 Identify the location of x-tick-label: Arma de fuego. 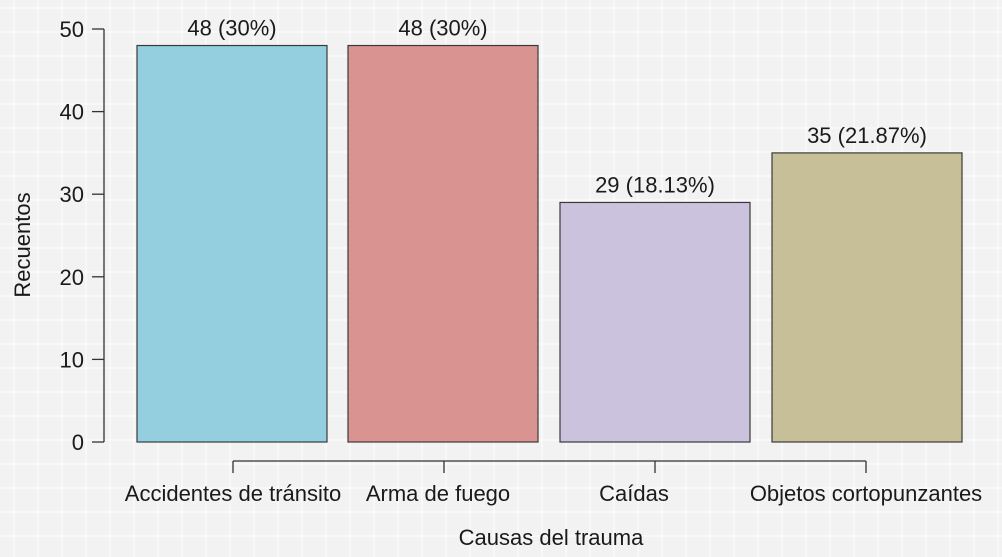
(438, 493).